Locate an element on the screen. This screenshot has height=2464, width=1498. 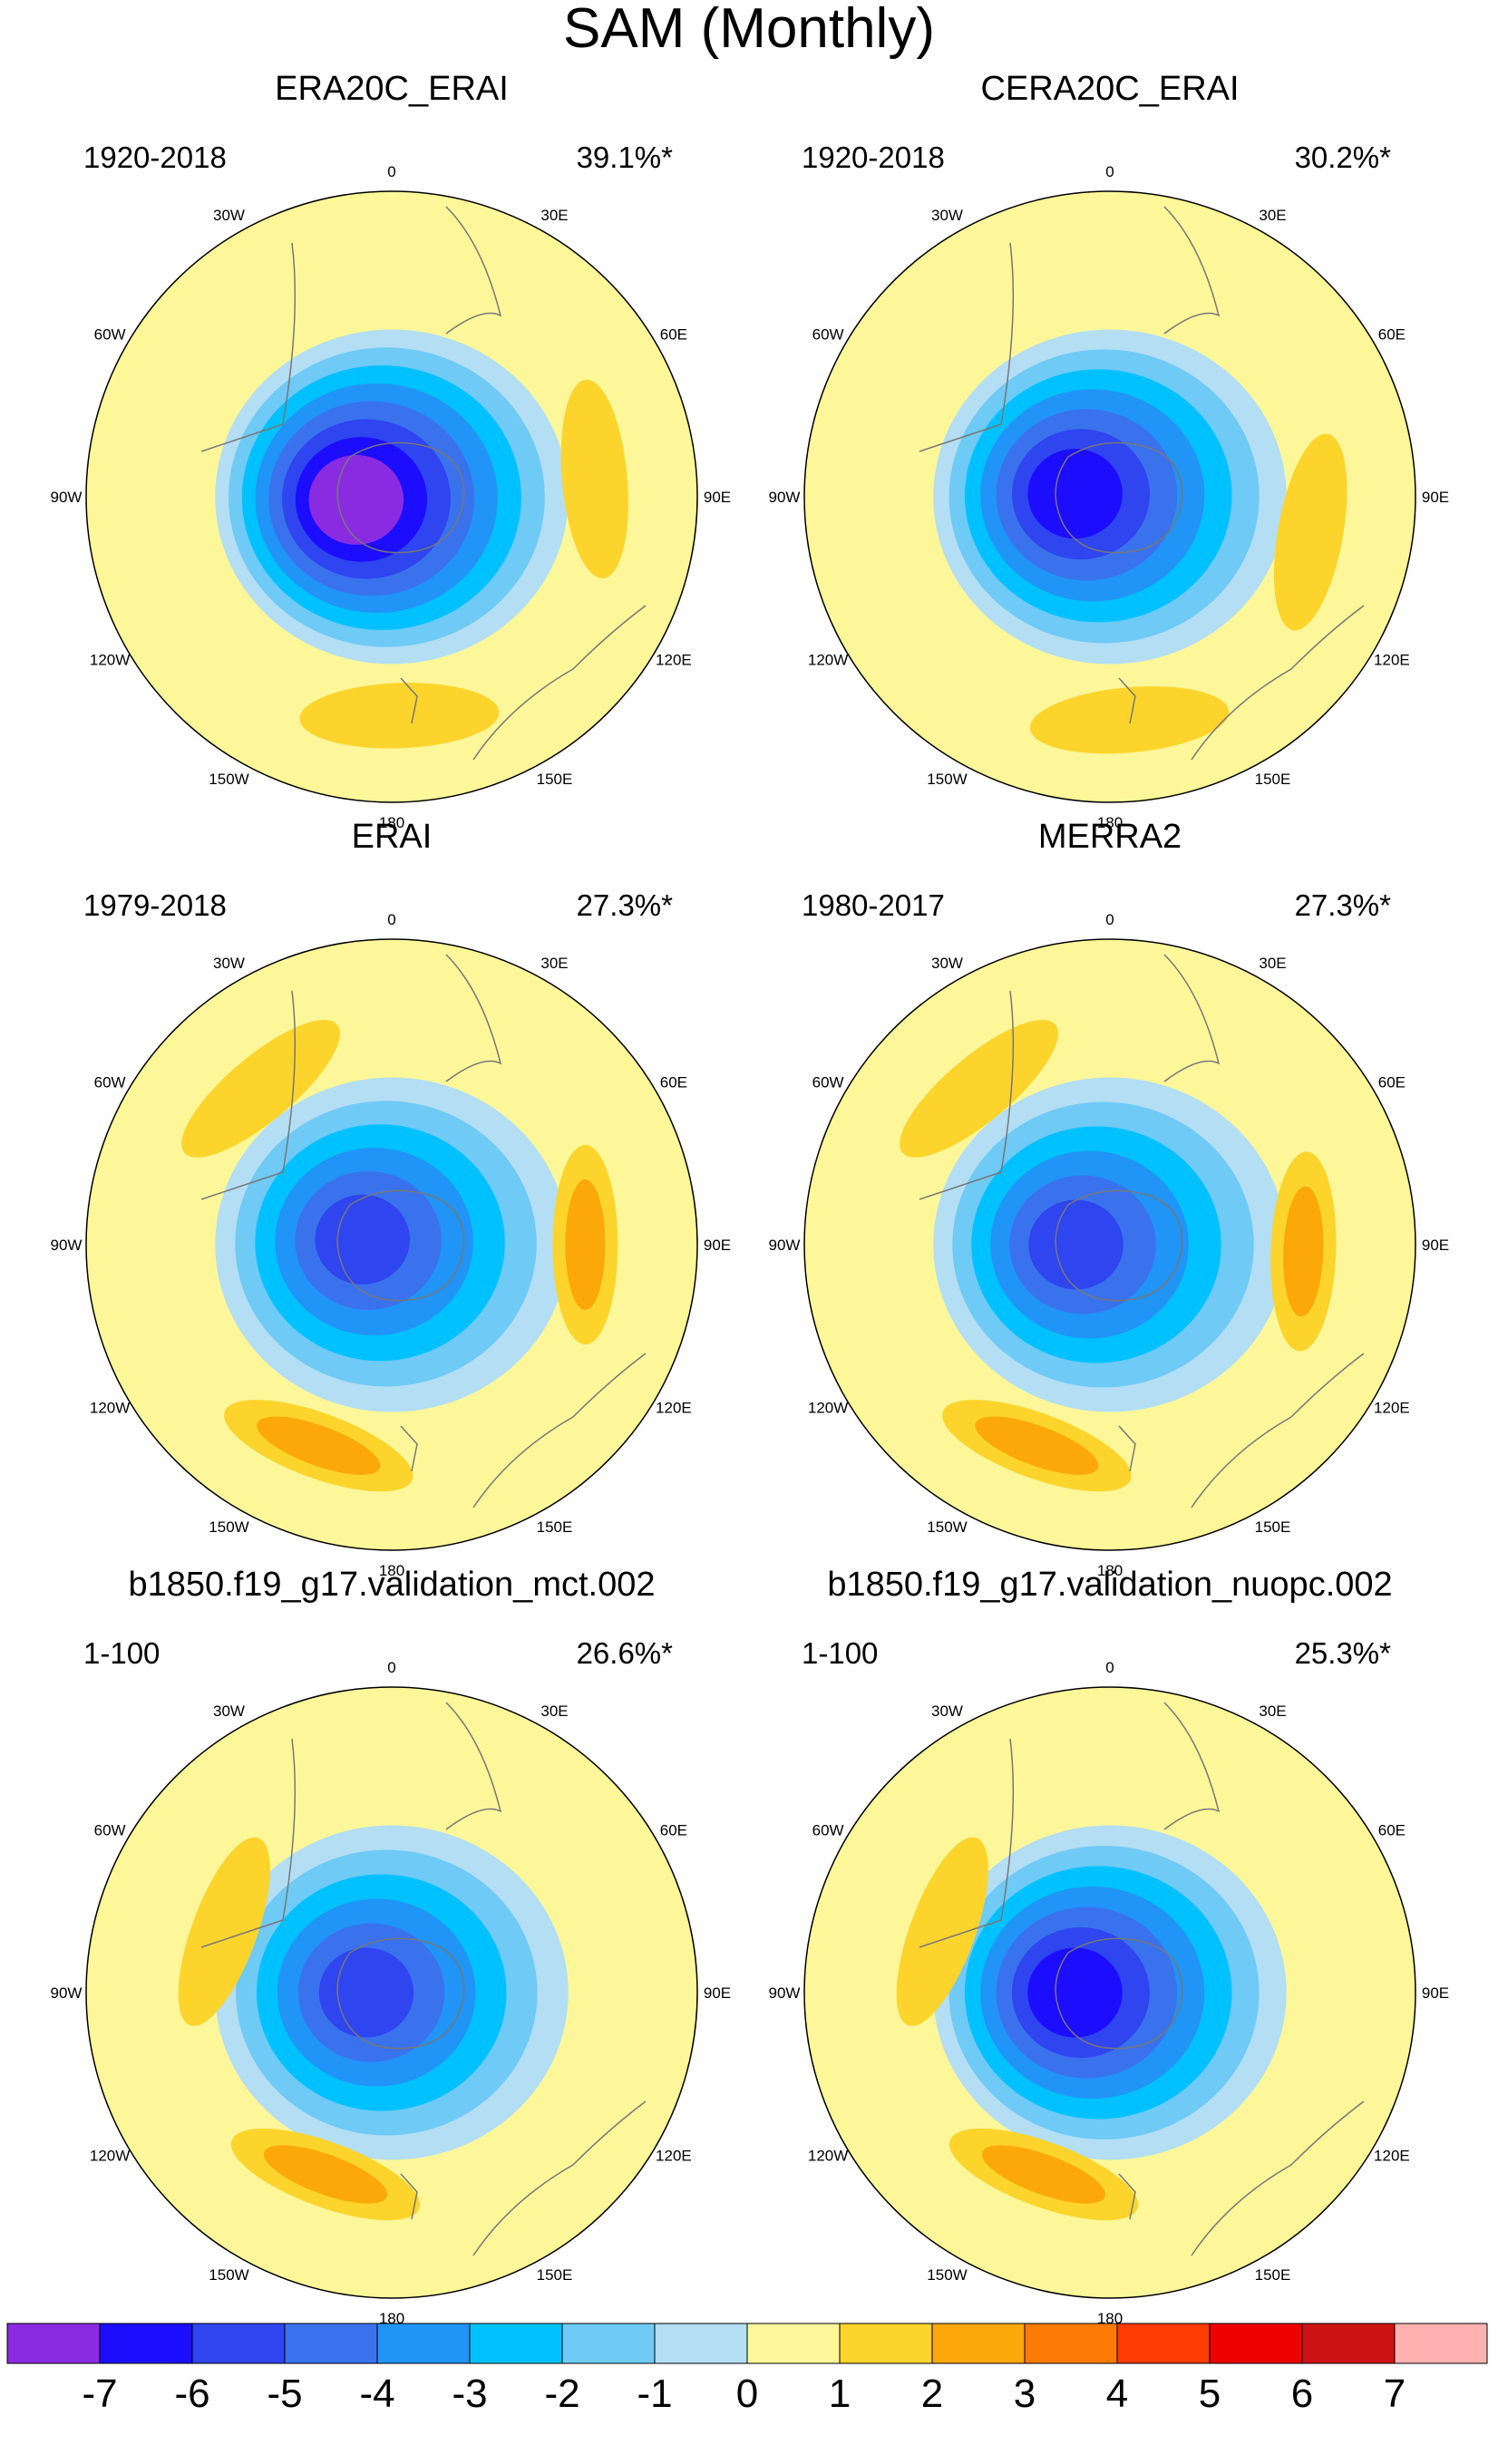
panel-title: MERRA2 is located at coordinates (1110, 837).